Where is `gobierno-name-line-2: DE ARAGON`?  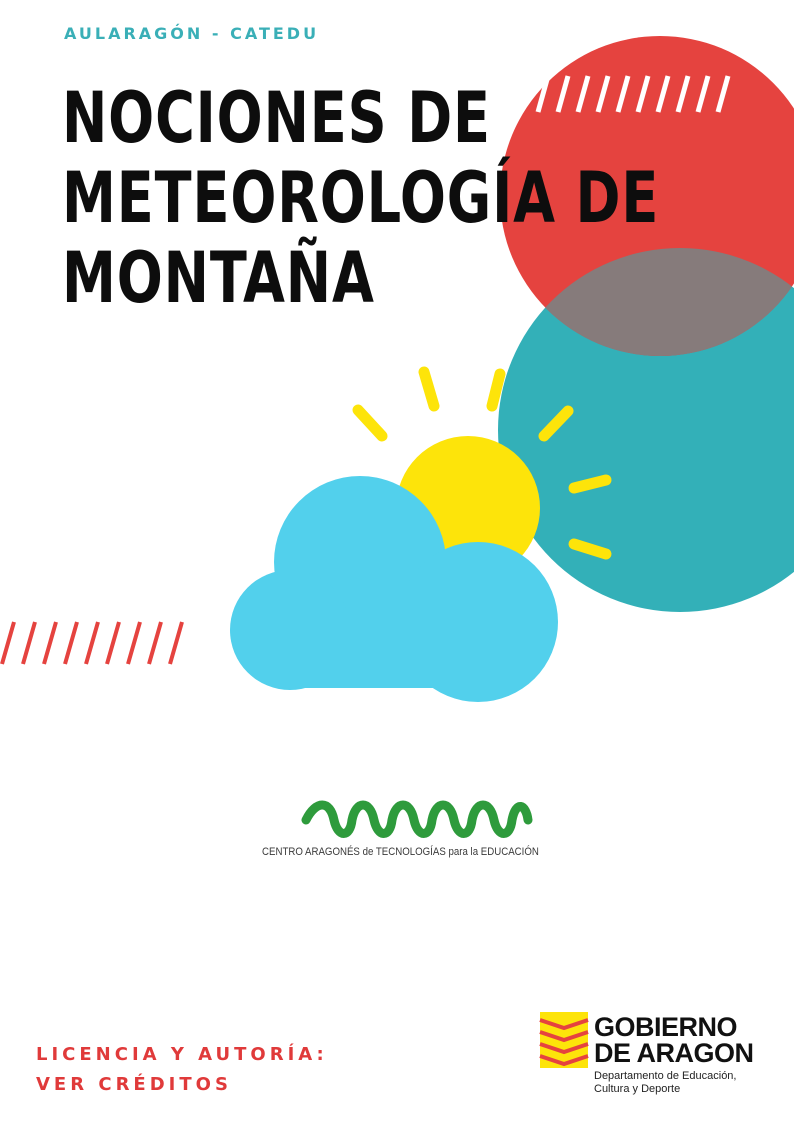 gobierno-name-line-2: DE ARAGON is located at coordinates (674, 1053).